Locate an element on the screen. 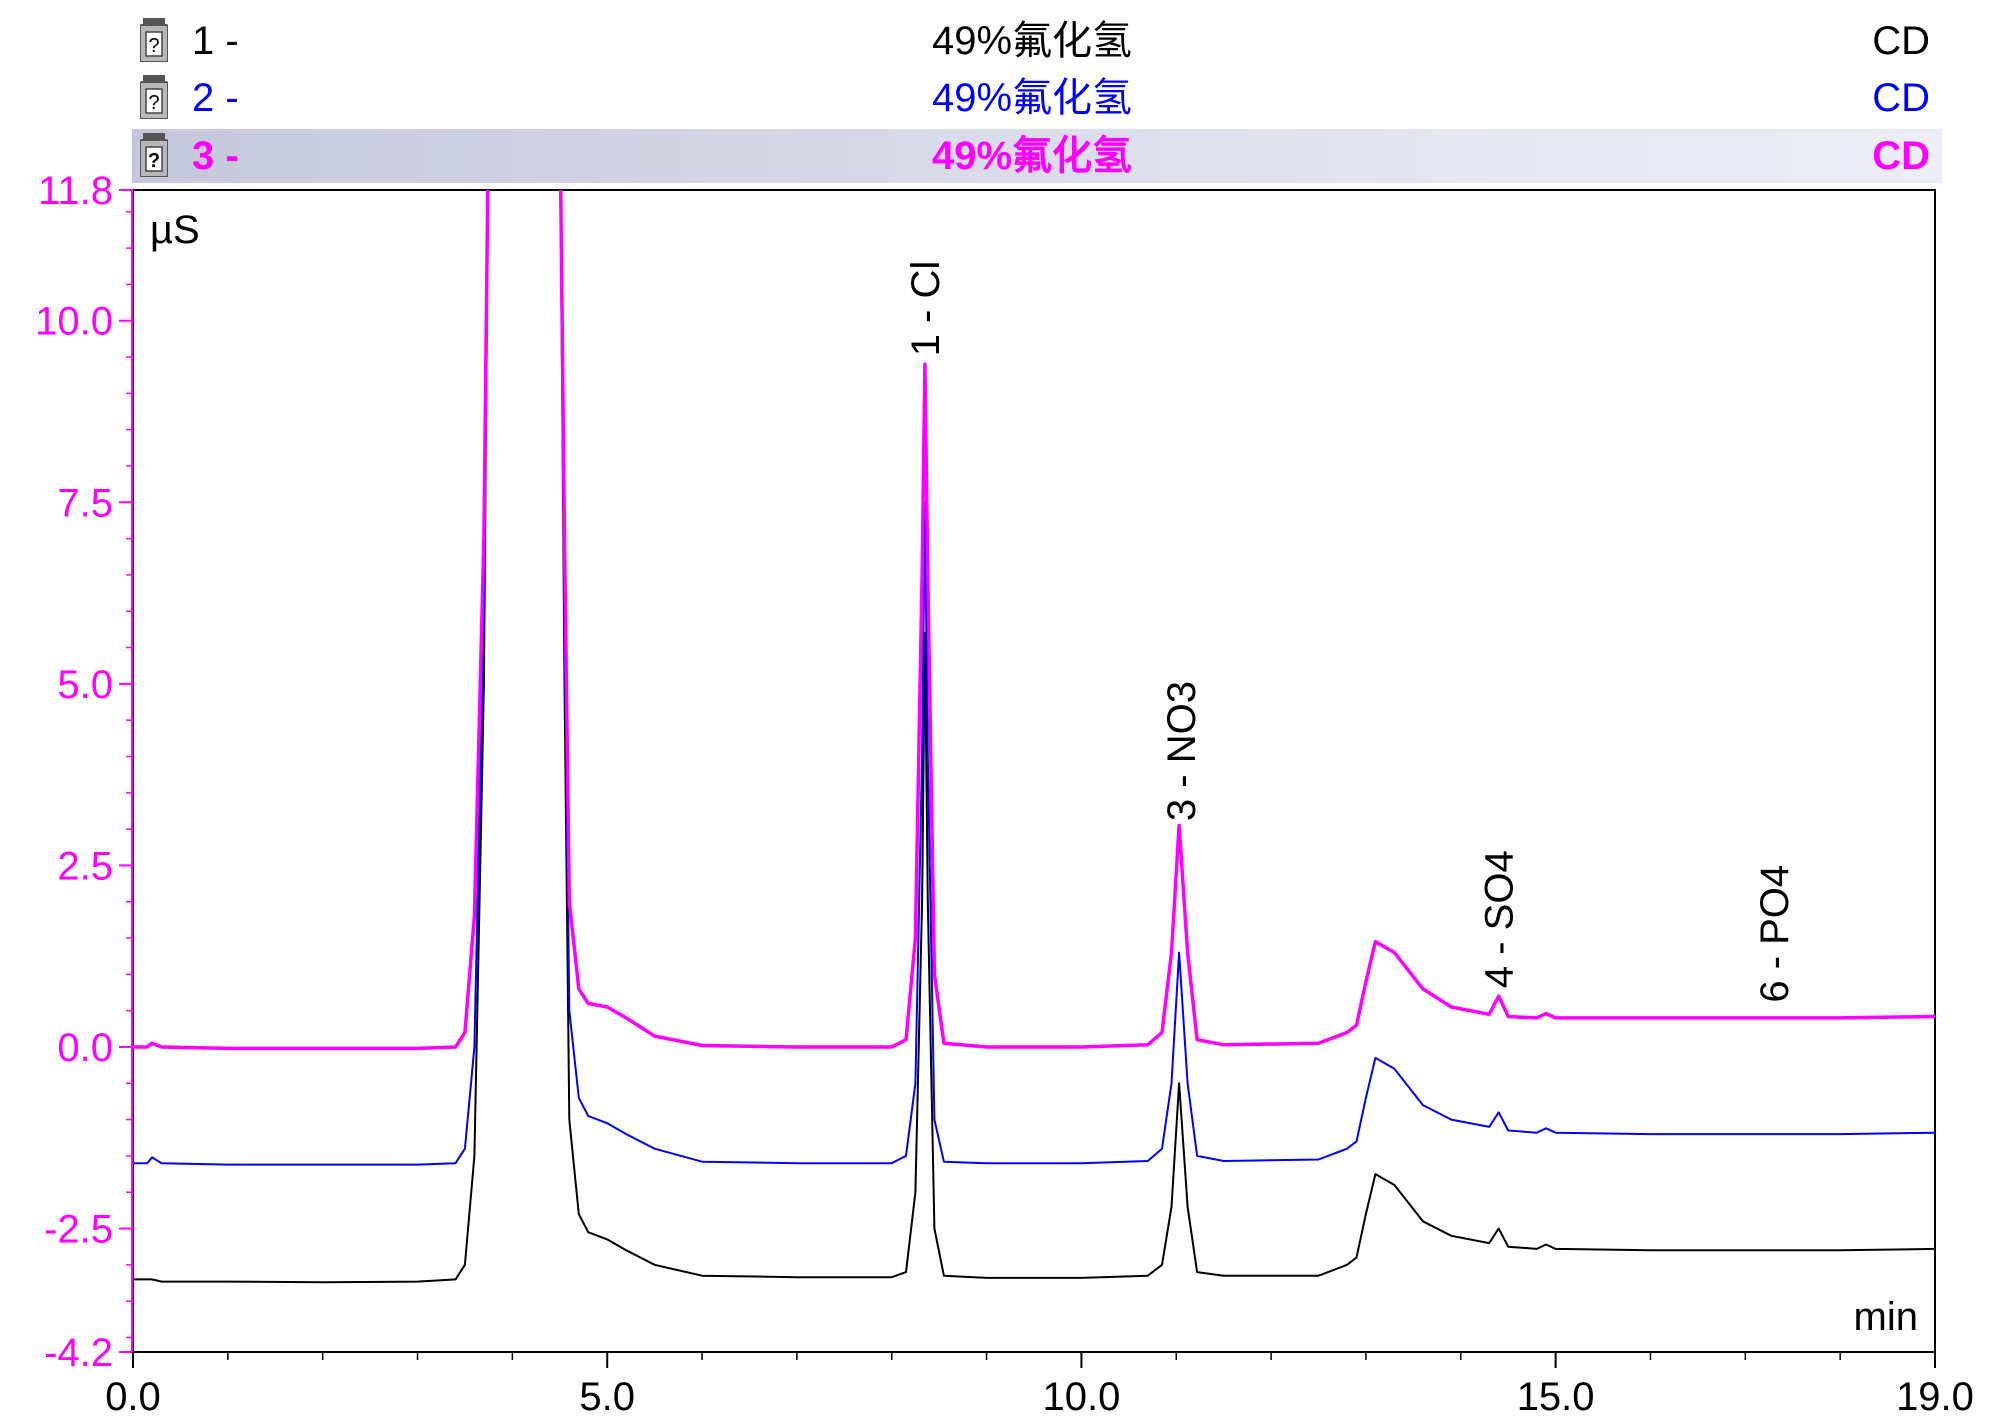 The height and width of the screenshot is (1428, 1994). x-unit-label: min is located at coordinates (1886, 1317).